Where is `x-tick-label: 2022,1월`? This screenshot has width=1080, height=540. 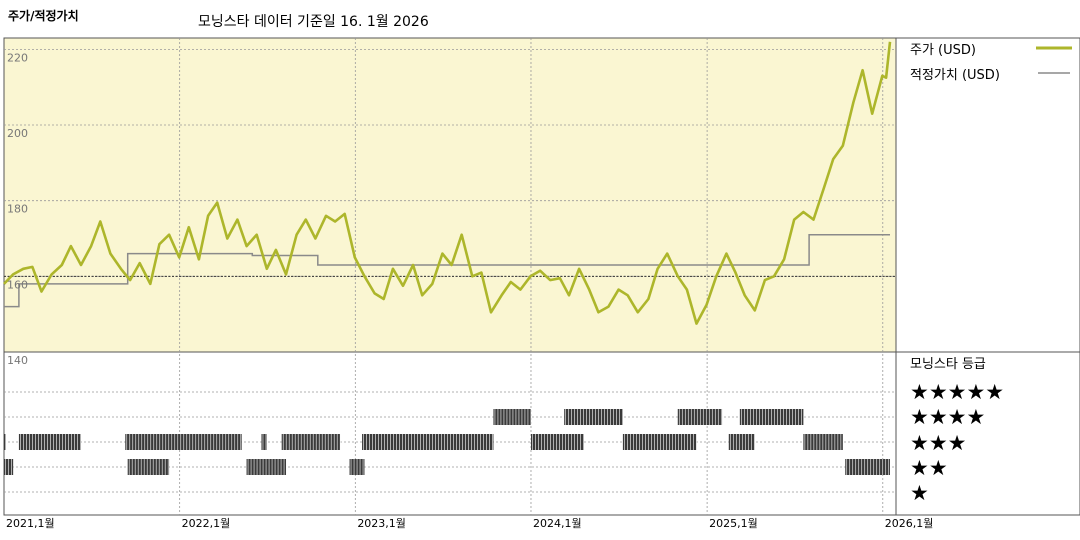
x-tick-label: 2022,1월 is located at coordinates (206, 523).